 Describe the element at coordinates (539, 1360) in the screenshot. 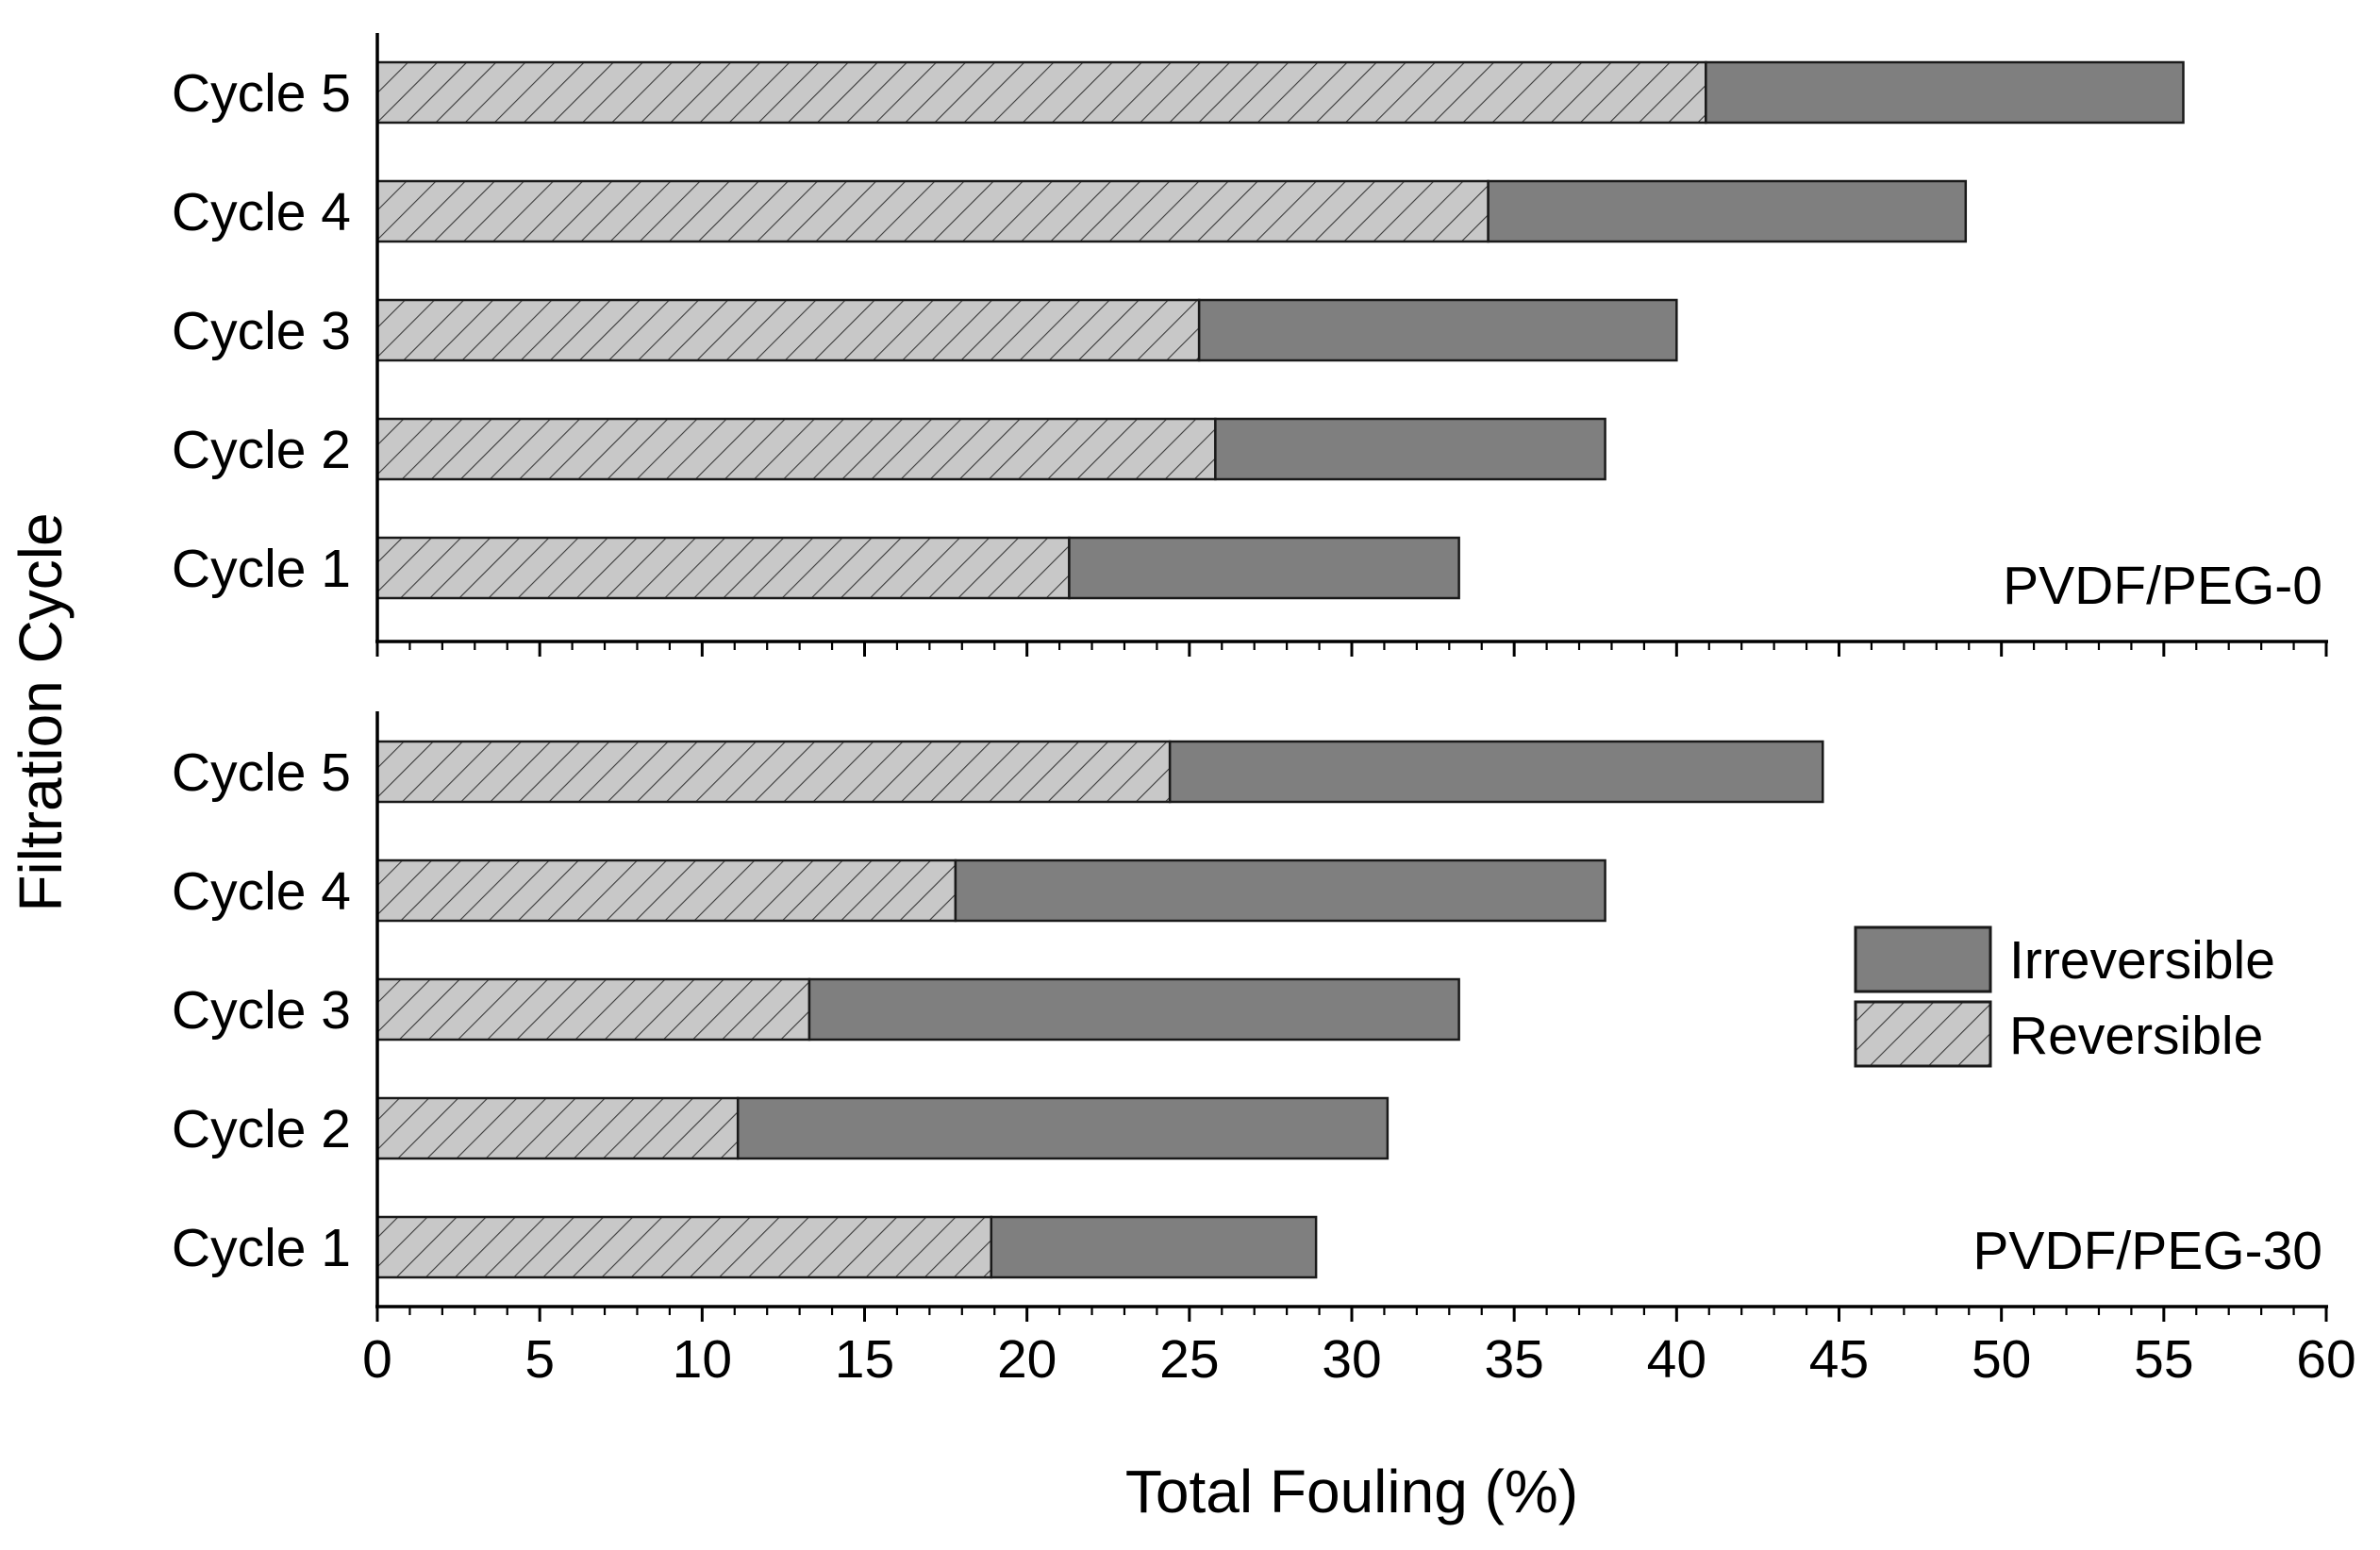

I see `x-tick-label-5: 5` at that location.